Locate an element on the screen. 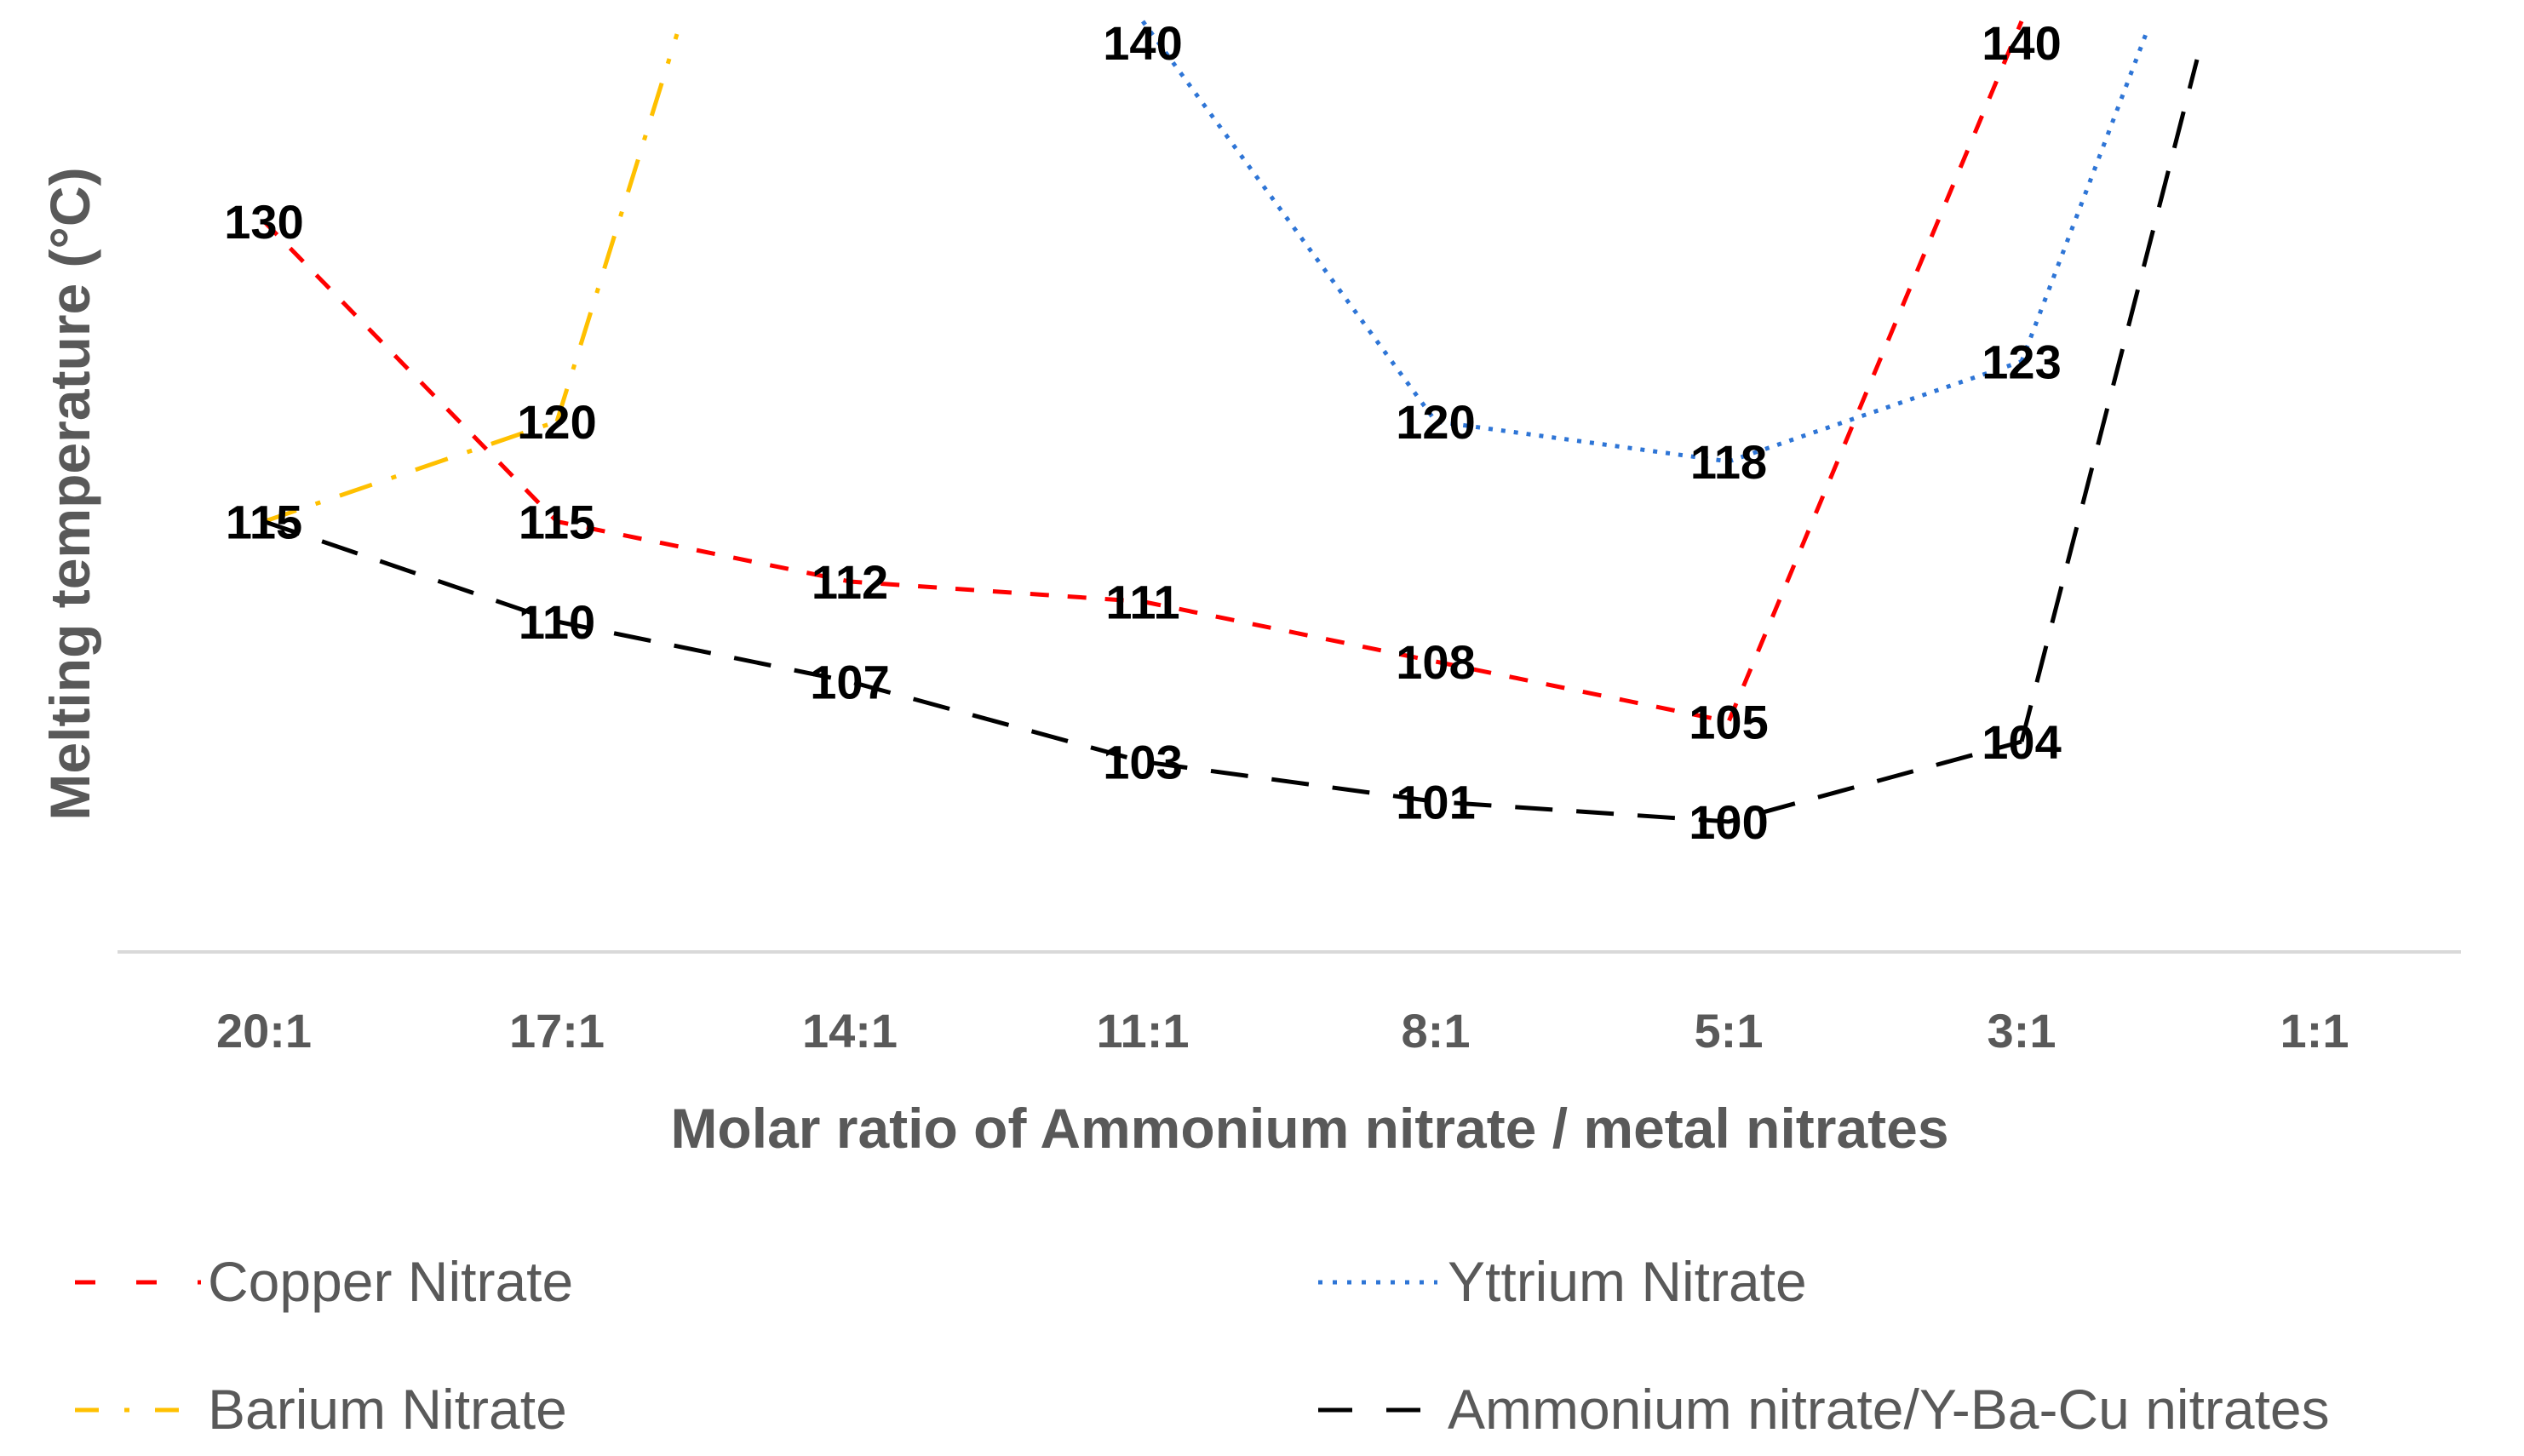 The width and height of the screenshot is (2524, 1456). x-tick-label: 17:1 is located at coordinates (557, 1031).